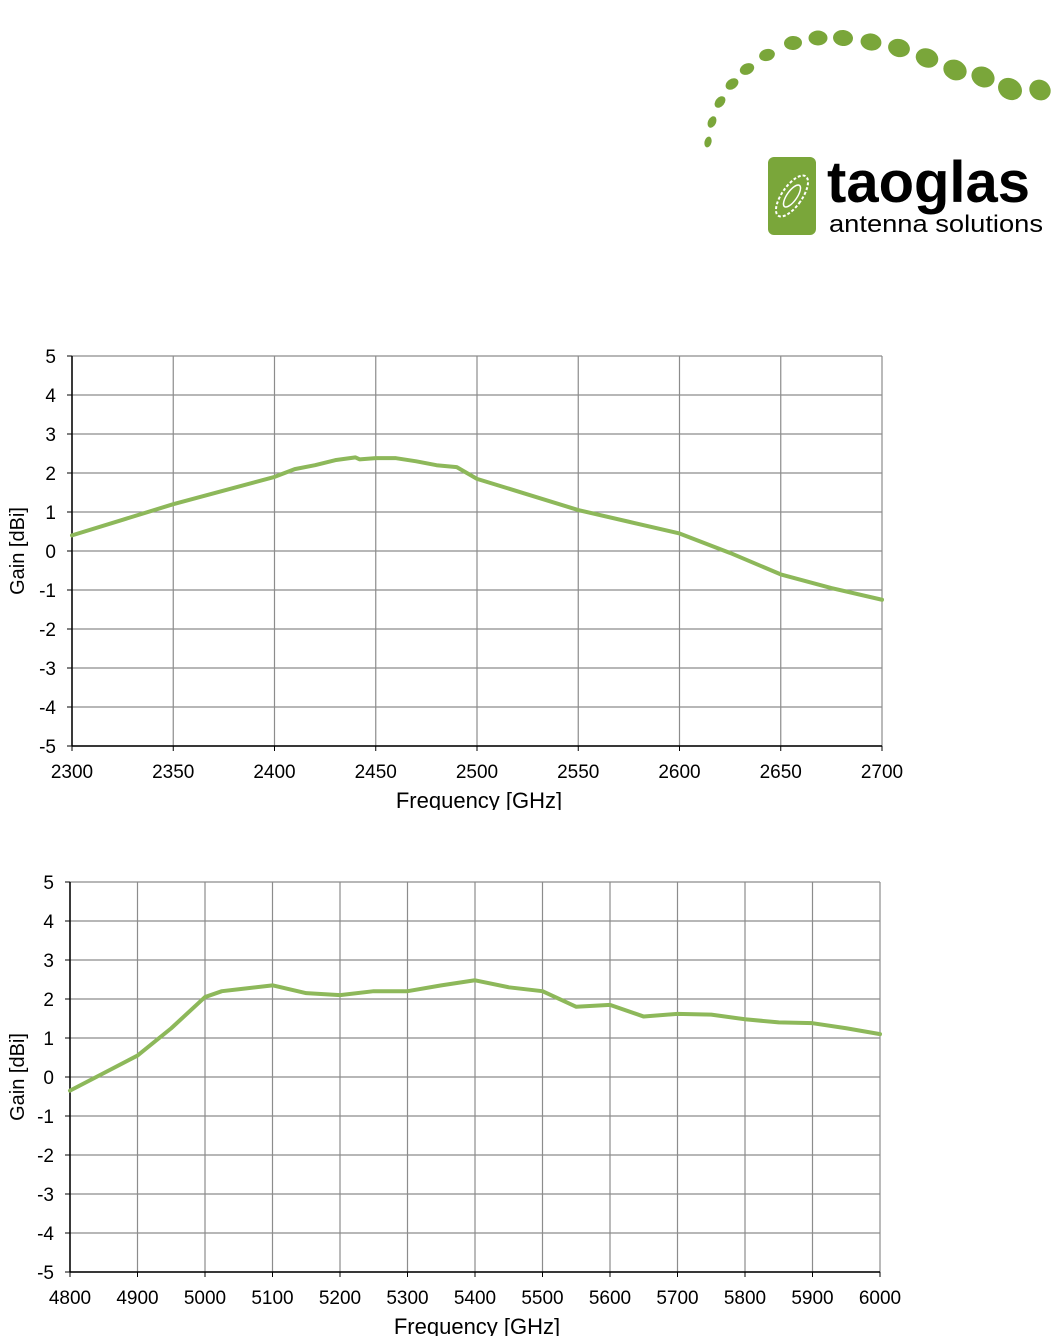  Describe the element at coordinates (882, 772) in the screenshot. I see `x-tick-label: 2700` at that location.